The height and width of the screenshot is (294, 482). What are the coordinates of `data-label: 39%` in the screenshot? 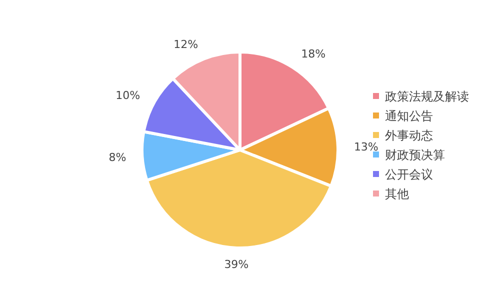 It's located at (236, 264).